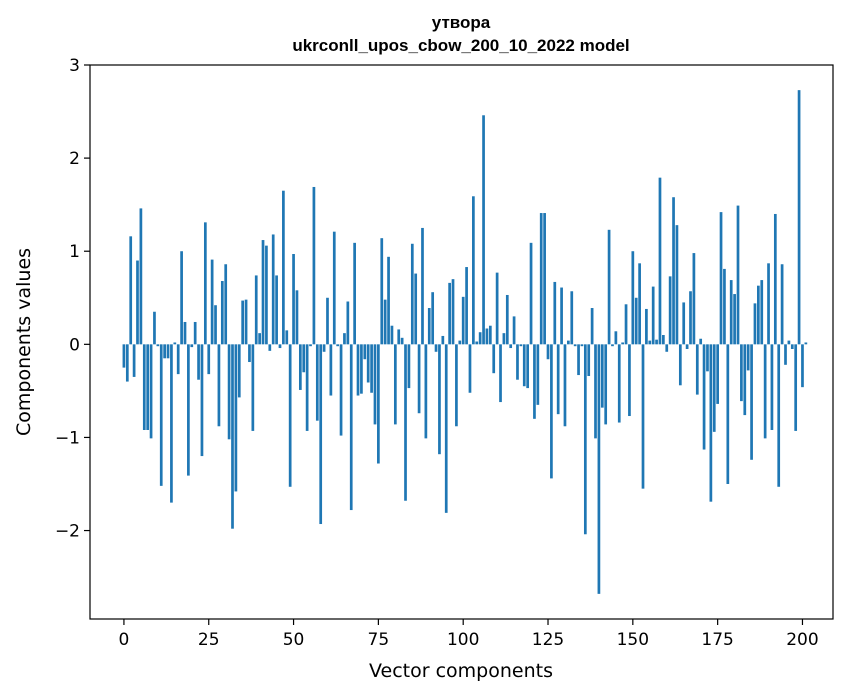 This screenshot has width=847, height=696. I want to click on y-axis-label: Components values, so click(24, 342).